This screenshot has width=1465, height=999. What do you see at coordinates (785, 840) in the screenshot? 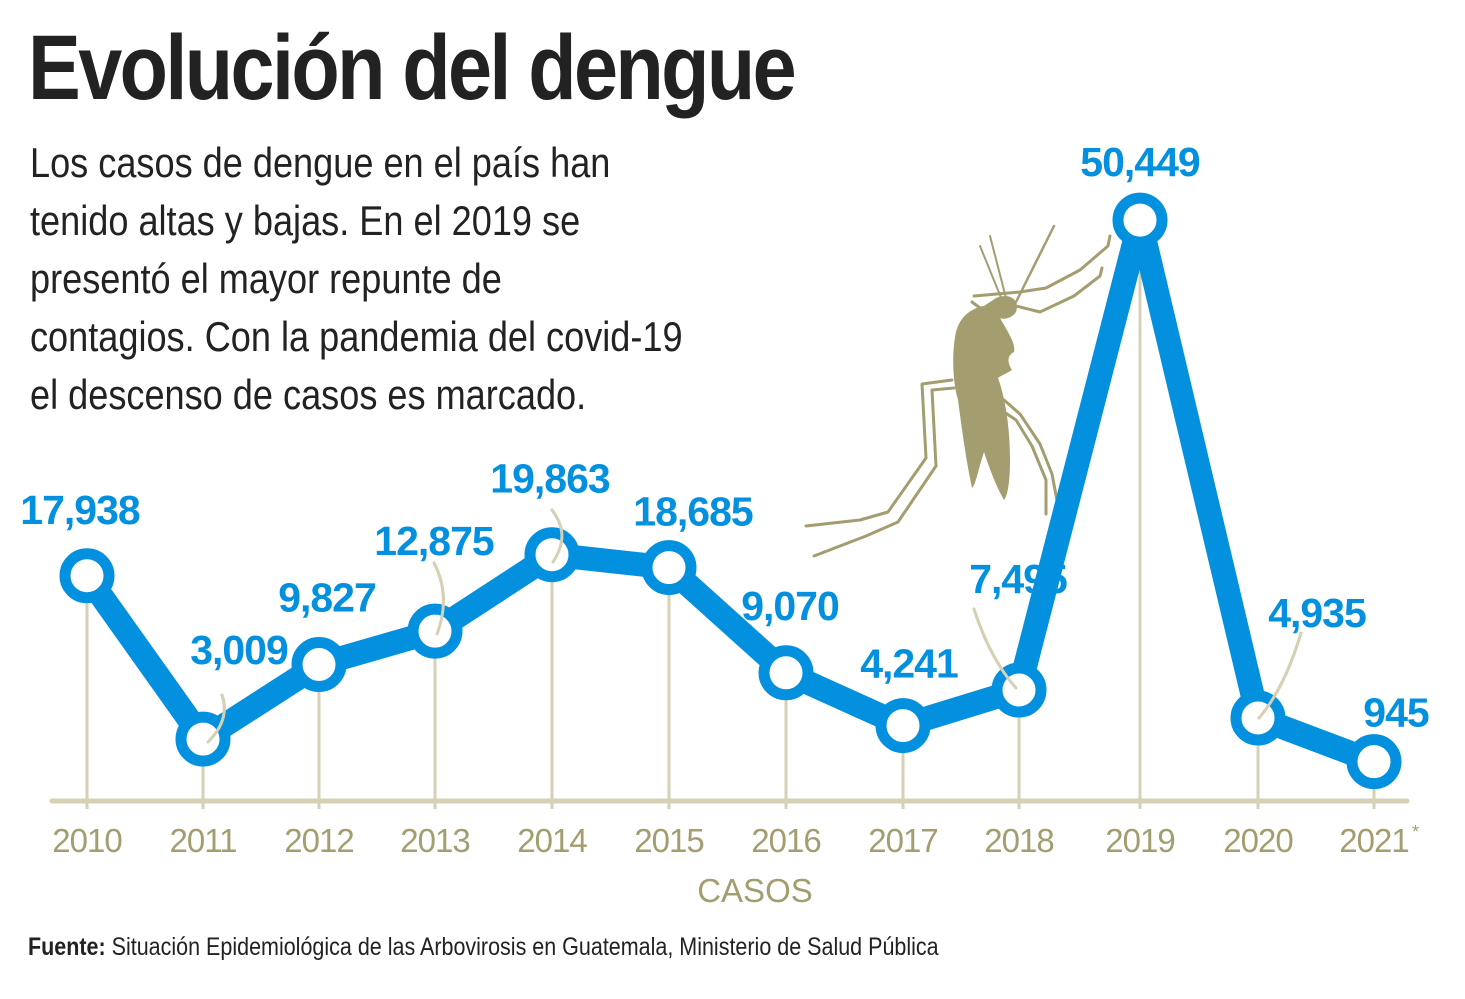
I see `x-tick-label-2016: 2016` at bounding box center [785, 840].